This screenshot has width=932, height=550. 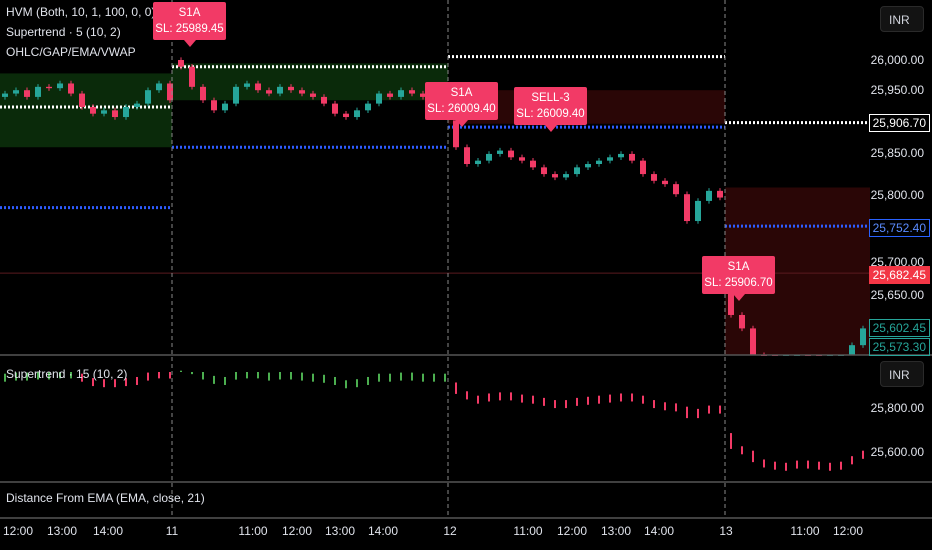 I want to click on price-tag-last: 25,682.45, so click(x=899, y=275).